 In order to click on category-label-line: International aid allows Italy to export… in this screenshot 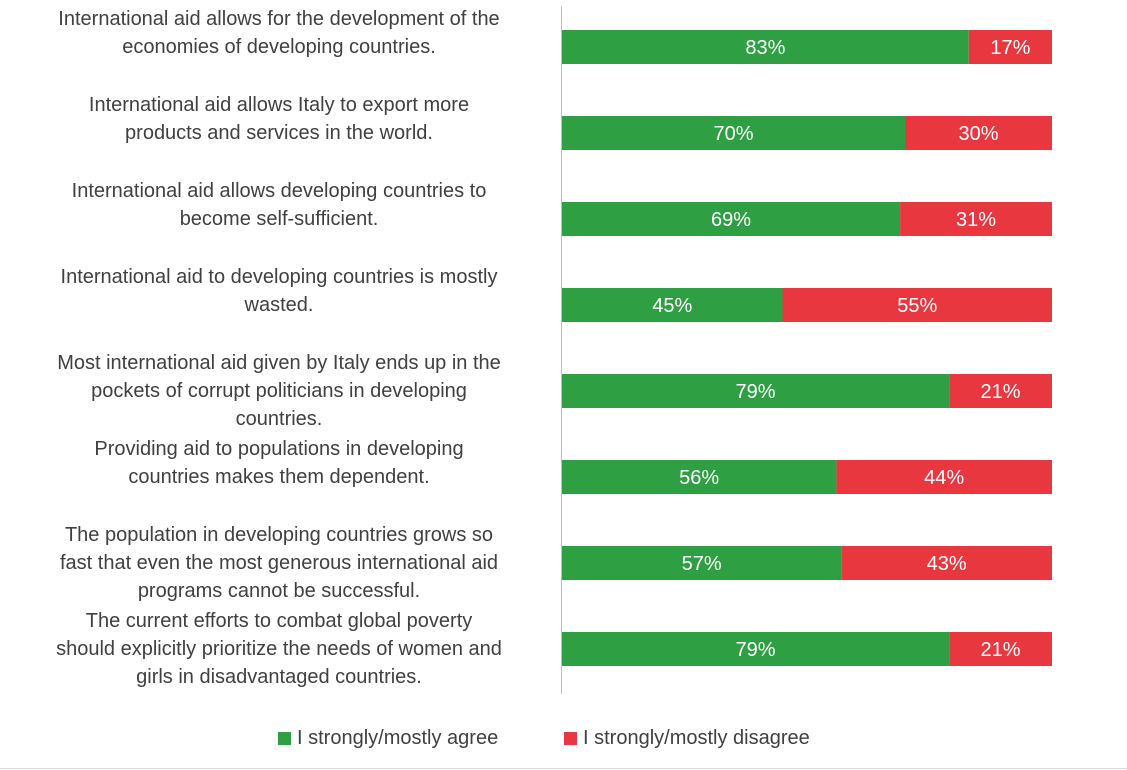, I will do `click(279, 105)`.